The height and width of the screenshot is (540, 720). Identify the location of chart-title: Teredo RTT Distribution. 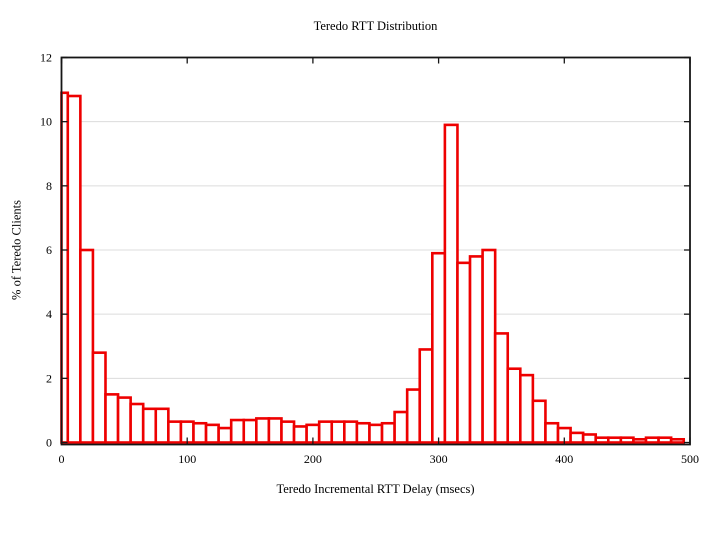
(375, 26).